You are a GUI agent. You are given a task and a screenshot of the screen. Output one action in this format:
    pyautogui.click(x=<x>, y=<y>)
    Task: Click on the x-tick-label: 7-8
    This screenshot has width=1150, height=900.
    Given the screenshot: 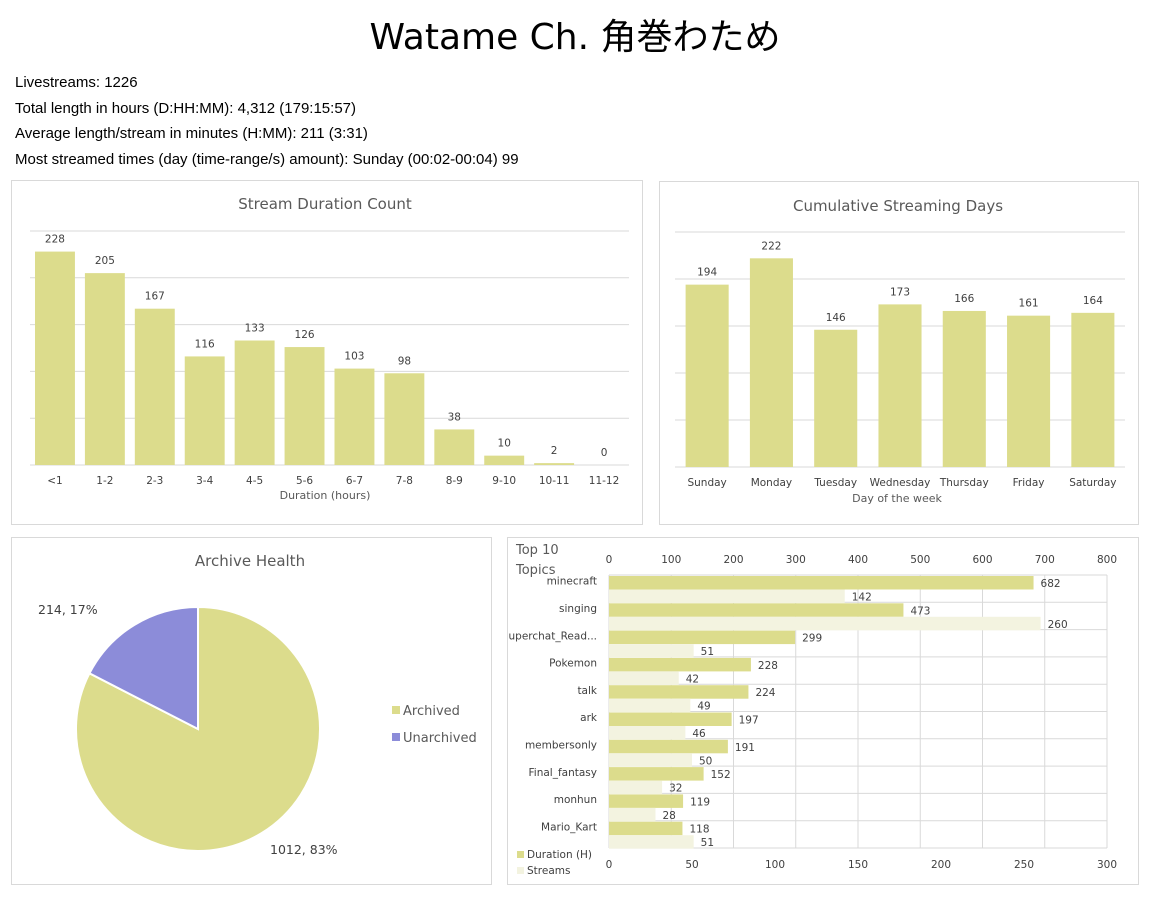 What is the action you would take?
    pyautogui.click(x=404, y=481)
    